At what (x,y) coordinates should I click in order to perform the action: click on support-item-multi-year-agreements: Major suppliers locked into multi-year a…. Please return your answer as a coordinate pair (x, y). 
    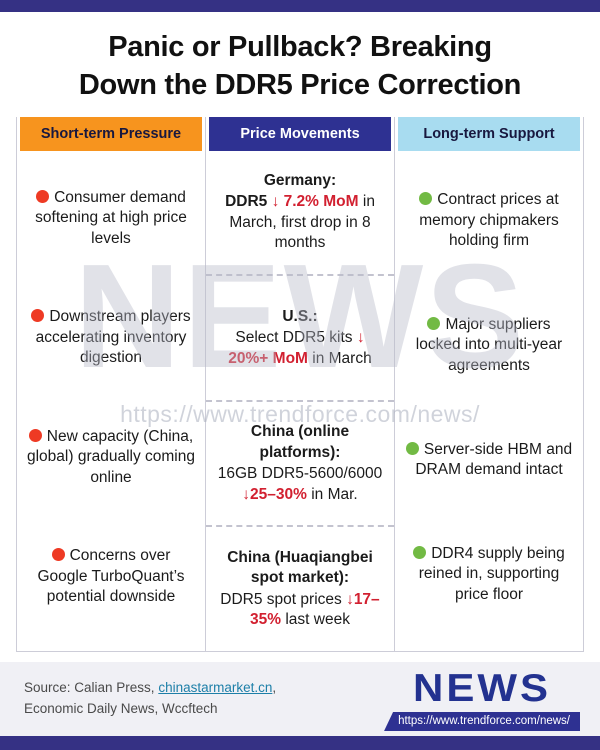
    Looking at the image, I should click on (489, 345).